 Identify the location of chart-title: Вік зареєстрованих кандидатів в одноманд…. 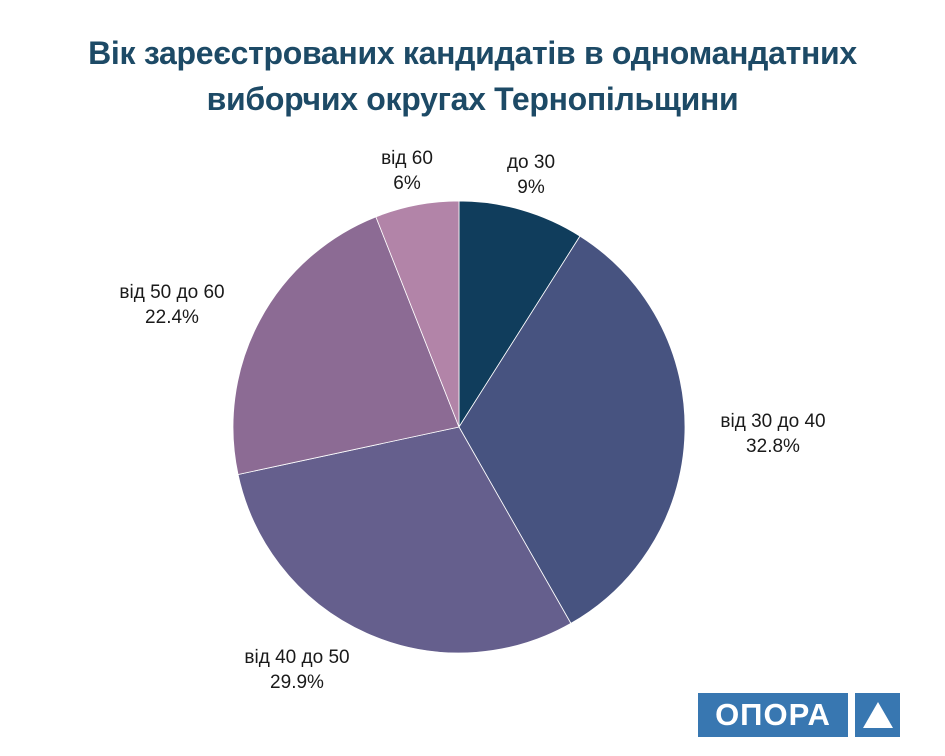
(472, 76).